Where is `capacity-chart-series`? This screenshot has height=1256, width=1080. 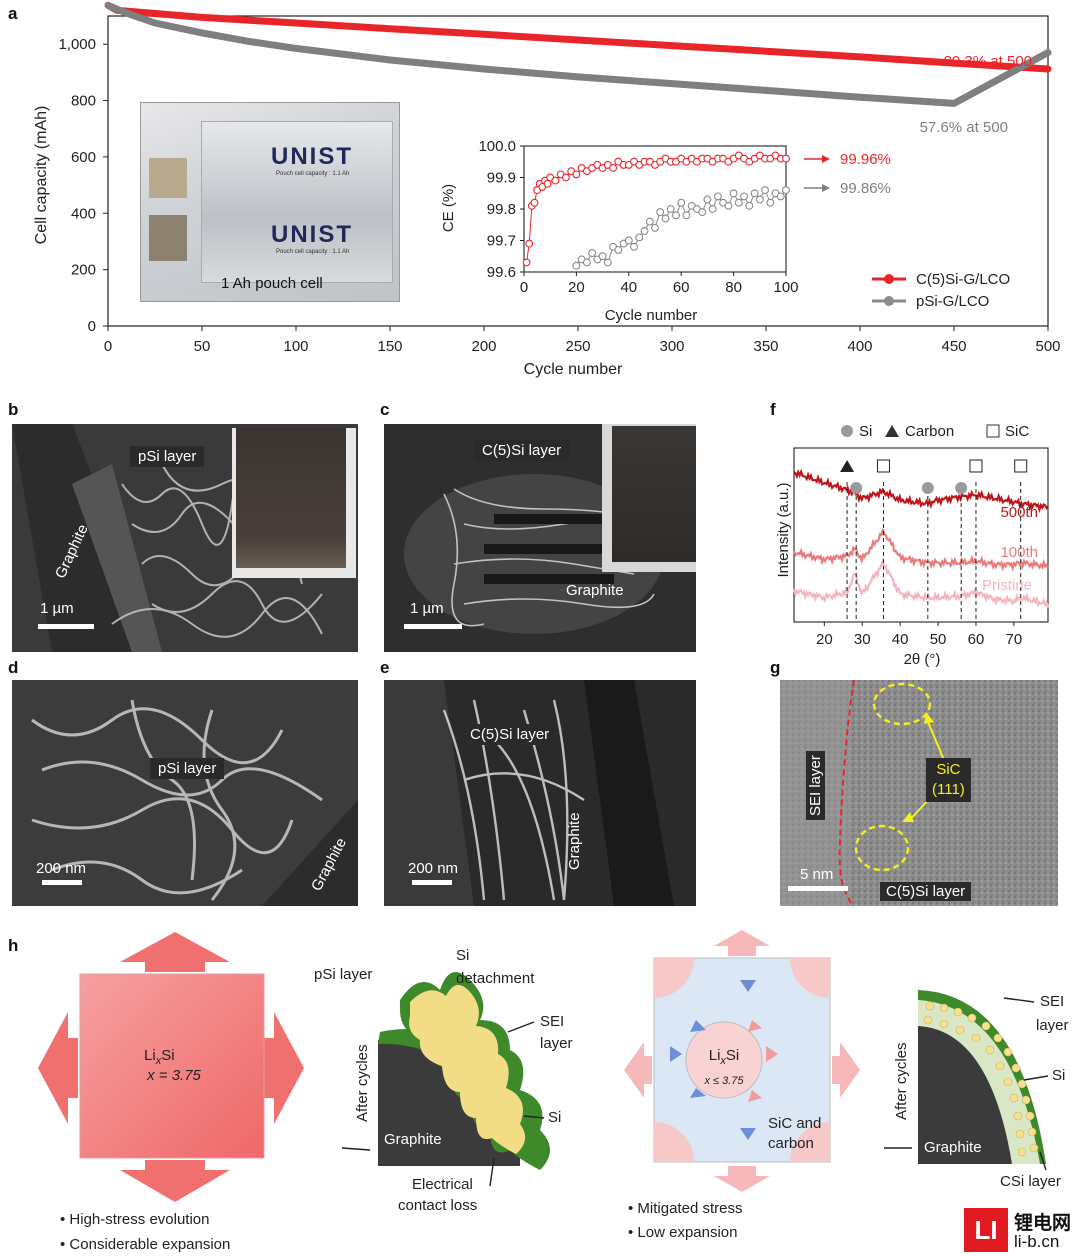
capacity-chart-series is located at coordinates (578, 54).